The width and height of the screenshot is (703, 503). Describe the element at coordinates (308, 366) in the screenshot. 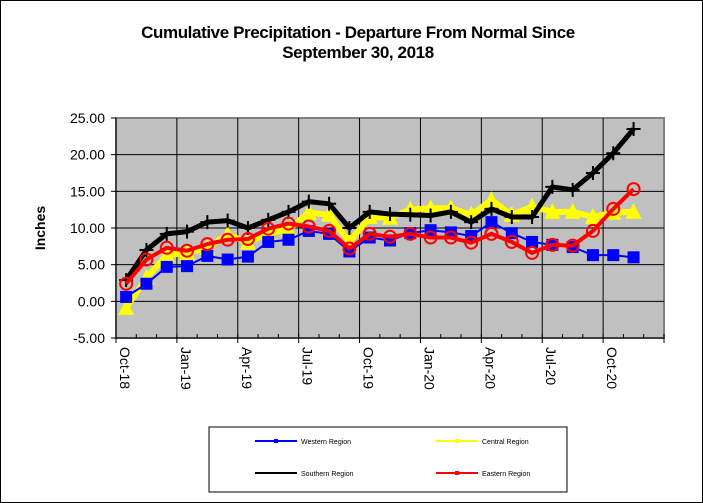

I see `x-tick-label: Jul-19` at that location.